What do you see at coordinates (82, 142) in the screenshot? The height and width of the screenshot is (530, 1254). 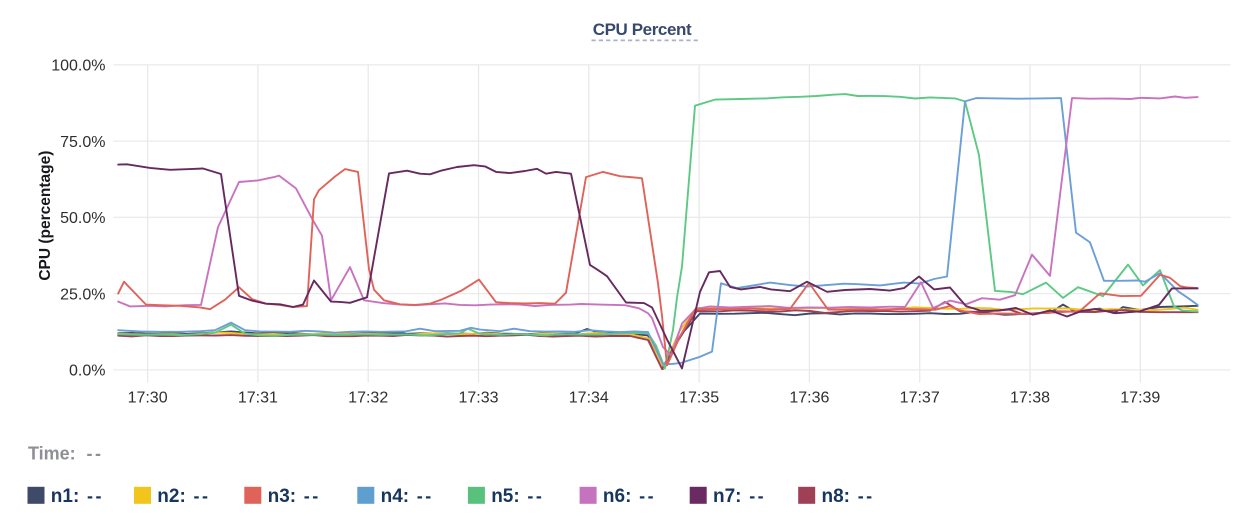 I see `svg-text: 75.0%` at bounding box center [82, 142].